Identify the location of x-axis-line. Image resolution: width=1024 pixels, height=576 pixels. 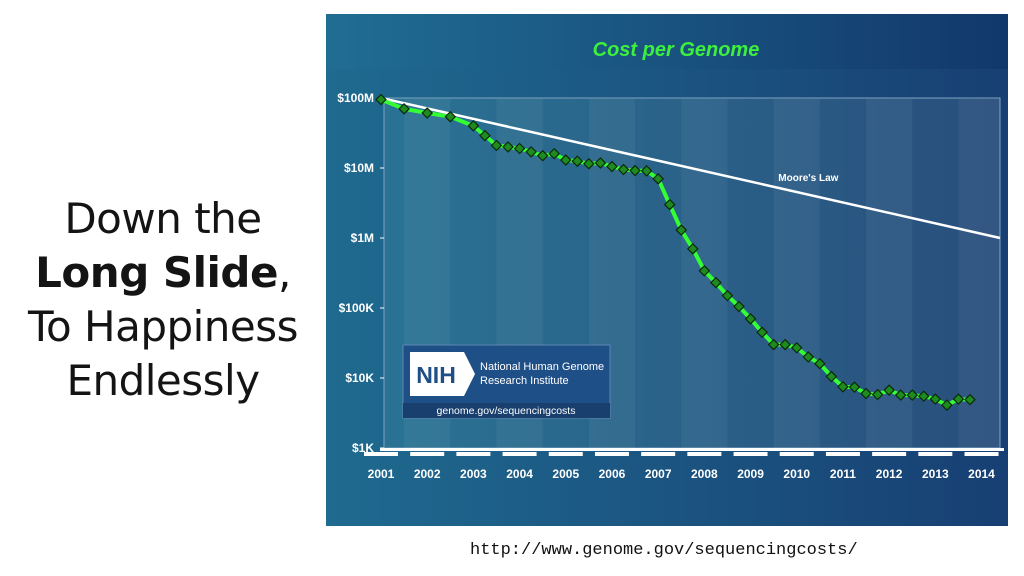
(692, 449).